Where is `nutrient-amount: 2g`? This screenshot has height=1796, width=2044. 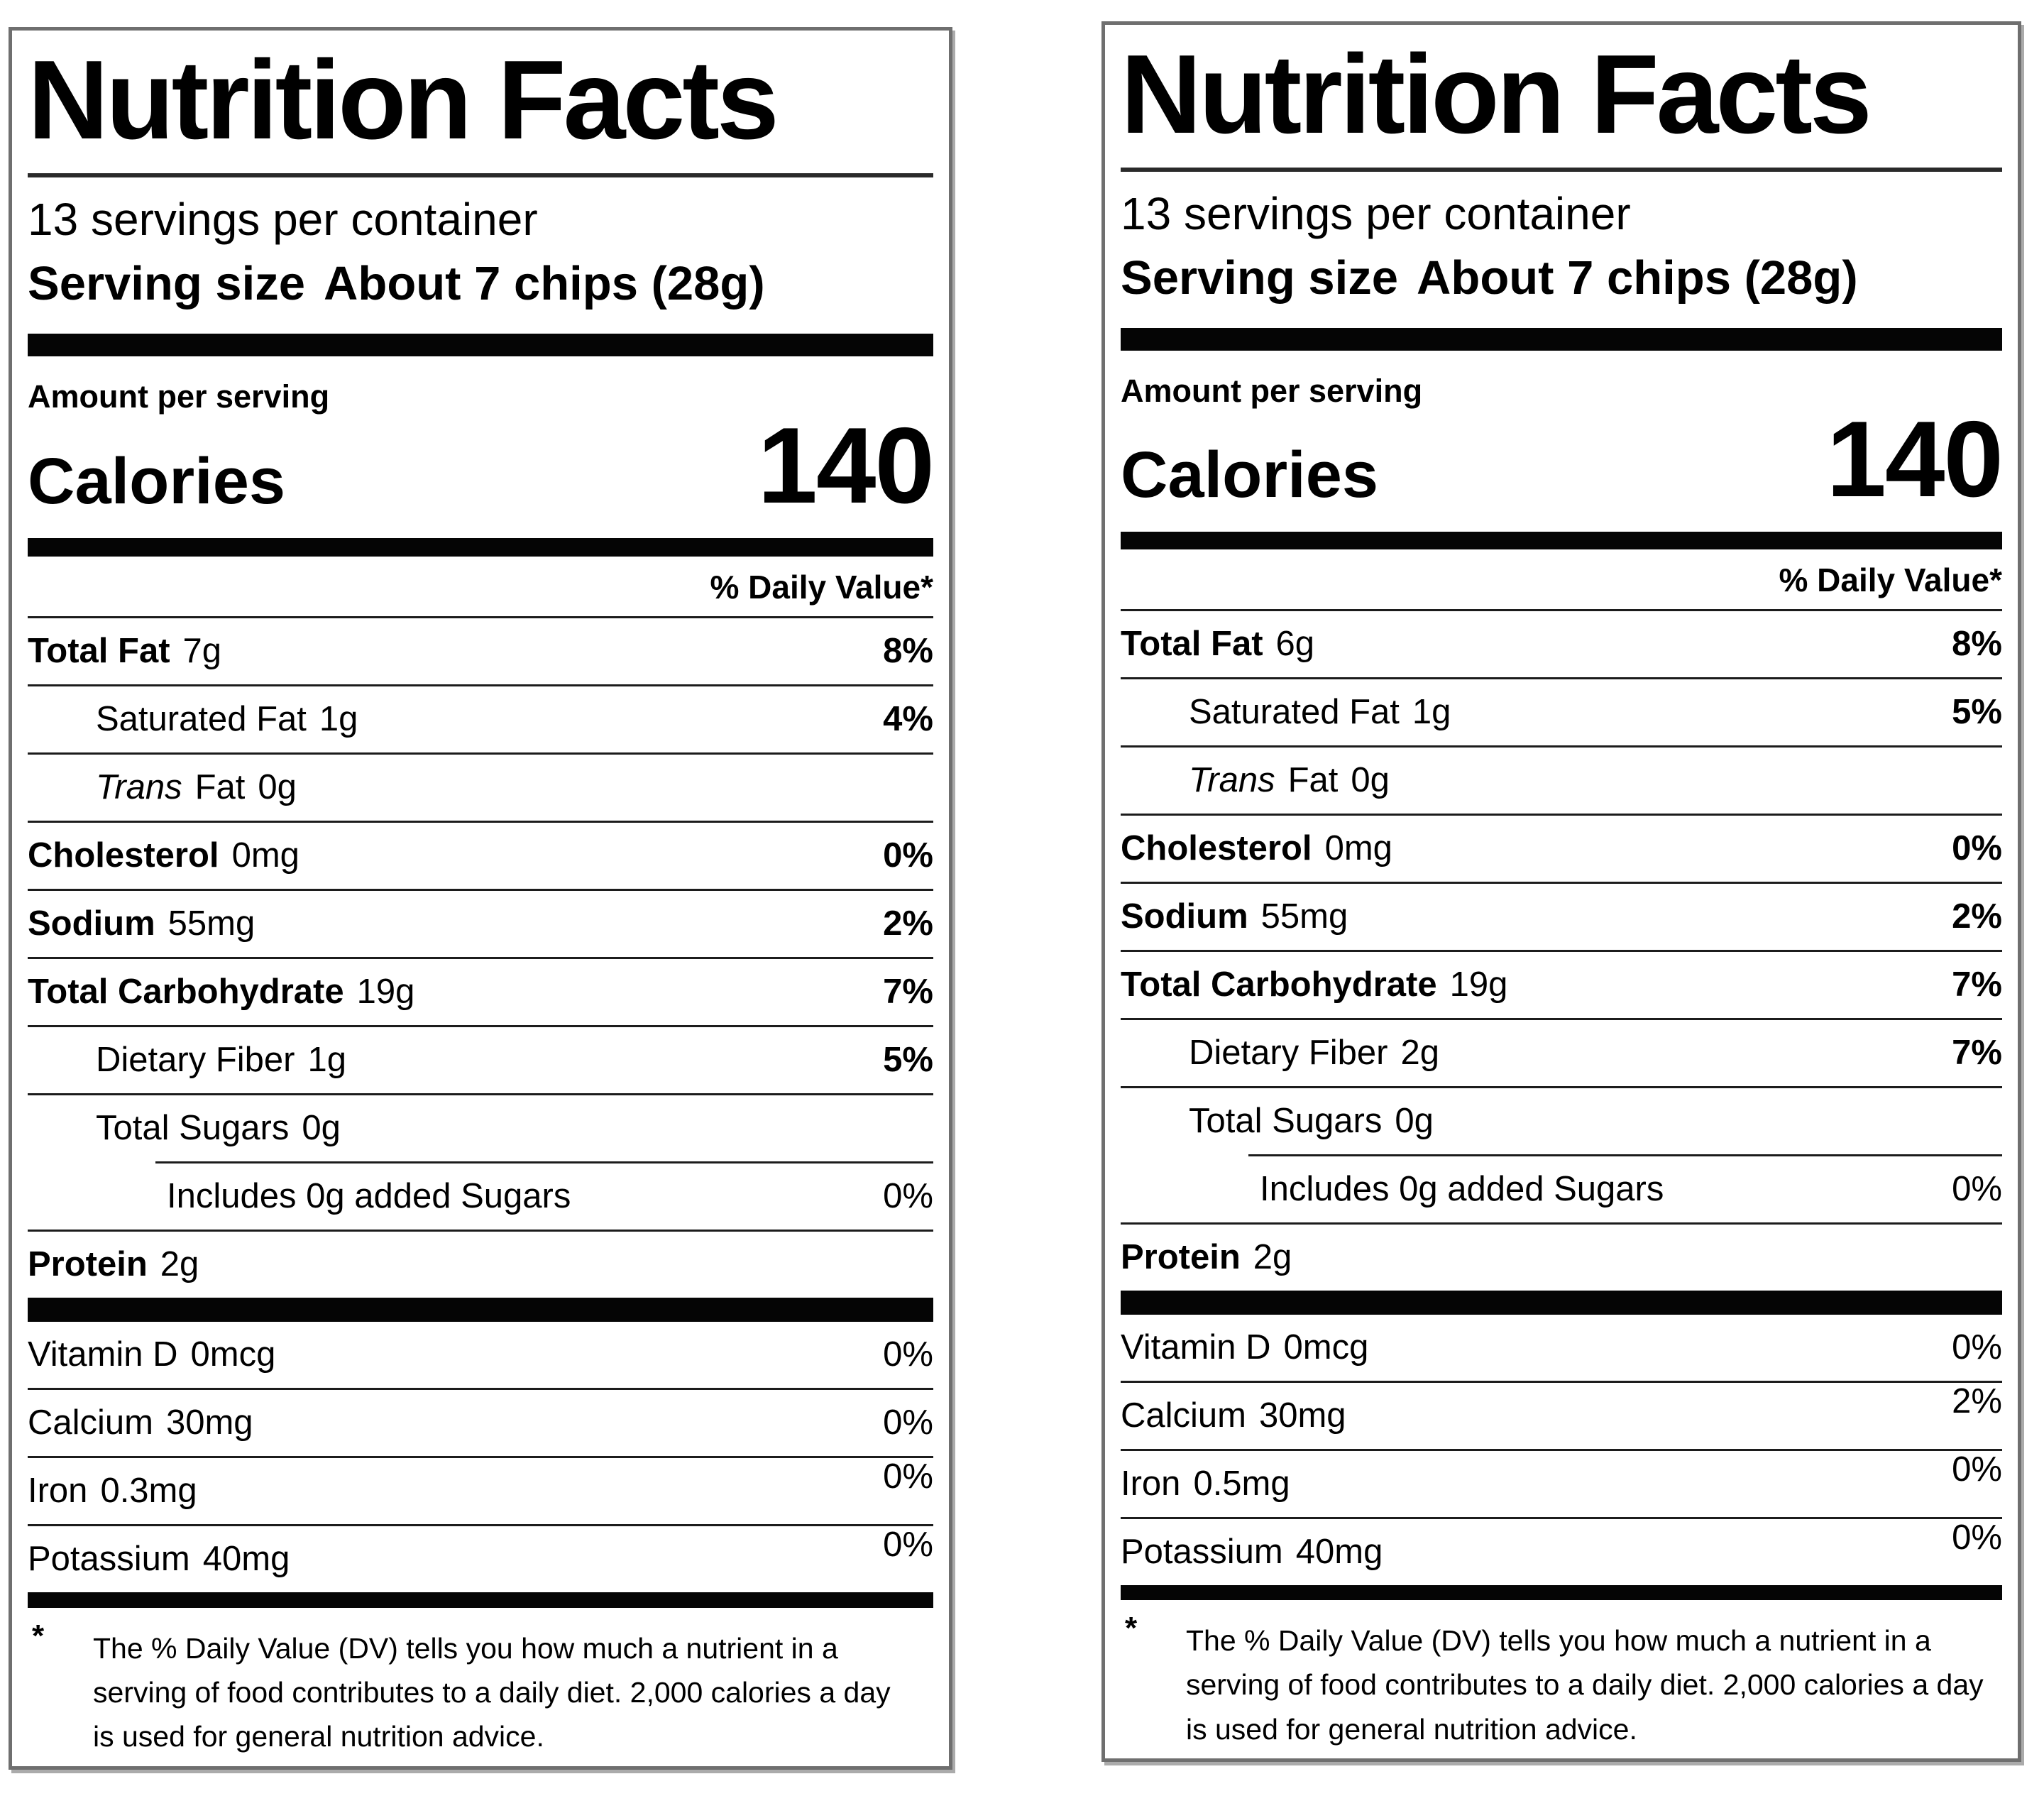 nutrient-amount: 2g is located at coordinates (179, 1263).